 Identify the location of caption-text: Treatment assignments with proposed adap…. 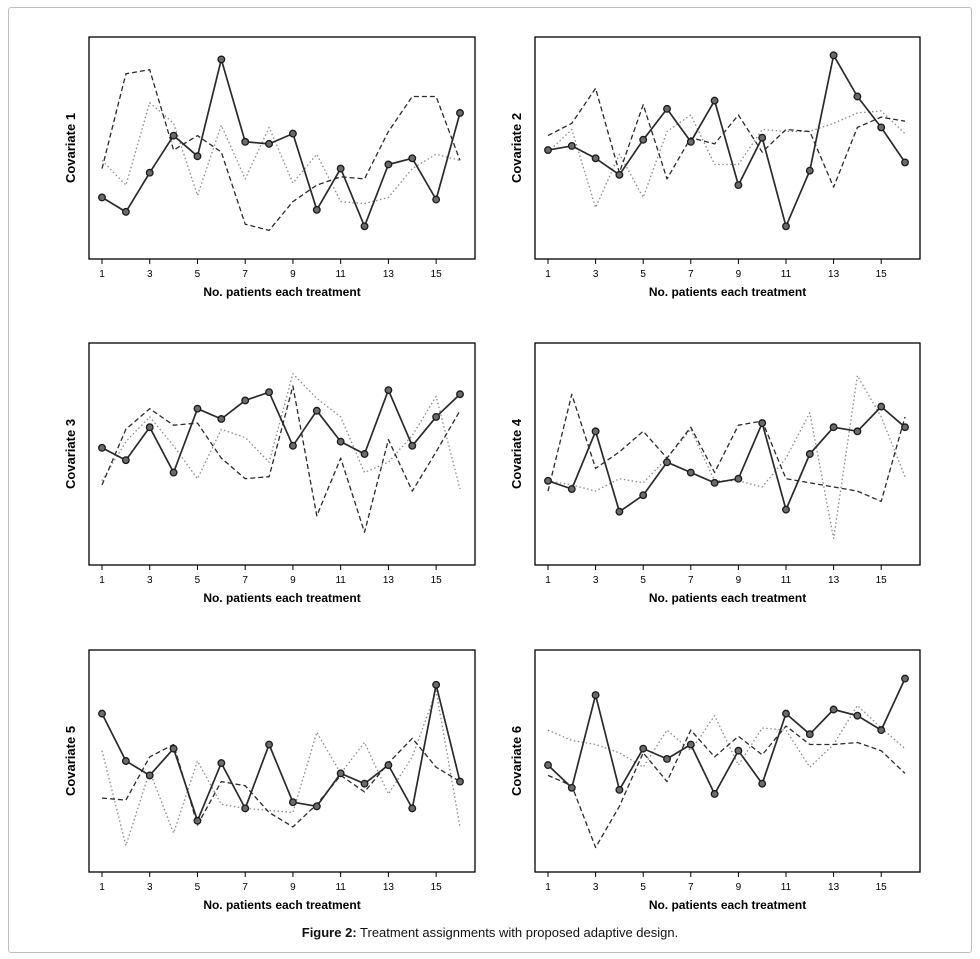
(517, 932).